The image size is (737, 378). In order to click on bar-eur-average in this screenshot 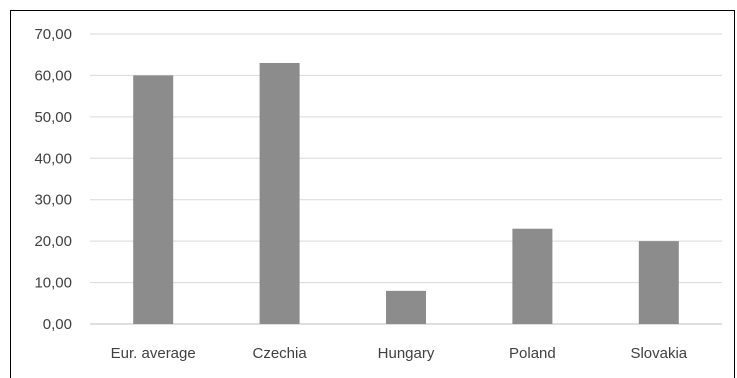, I will do `click(153, 199)`.